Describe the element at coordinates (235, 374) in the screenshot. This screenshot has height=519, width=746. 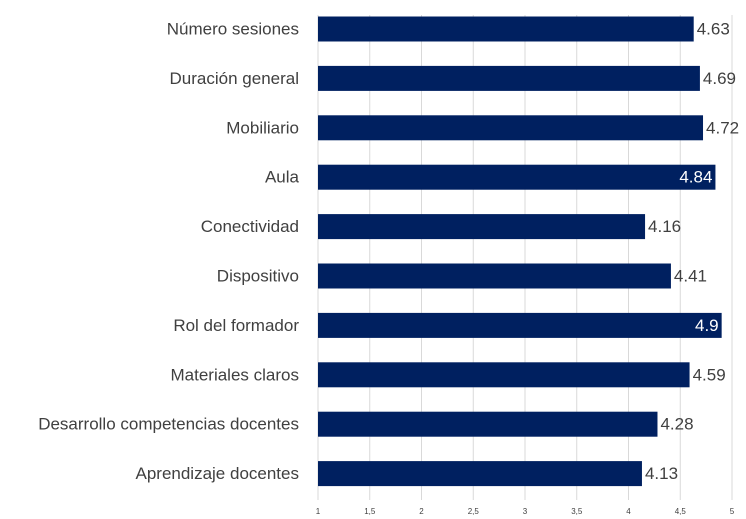
I see `y-tick-label: Materiales claros` at that location.